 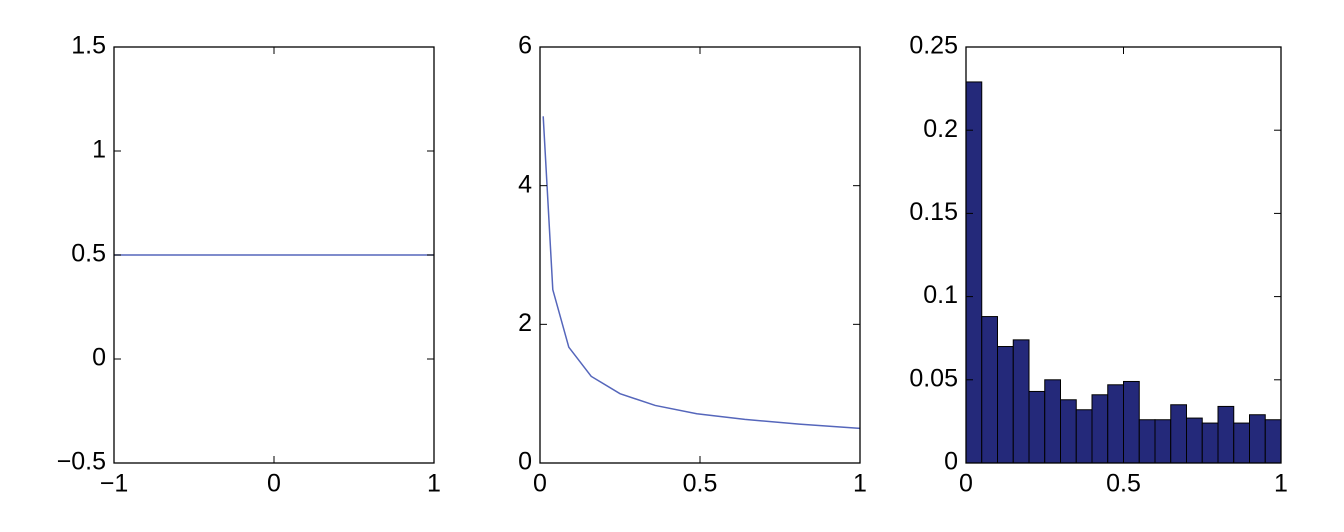 What do you see at coordinates (940, 295) in the screenshot?
I see `y-tick-label: 0.1` at bounding box center [940, 295].